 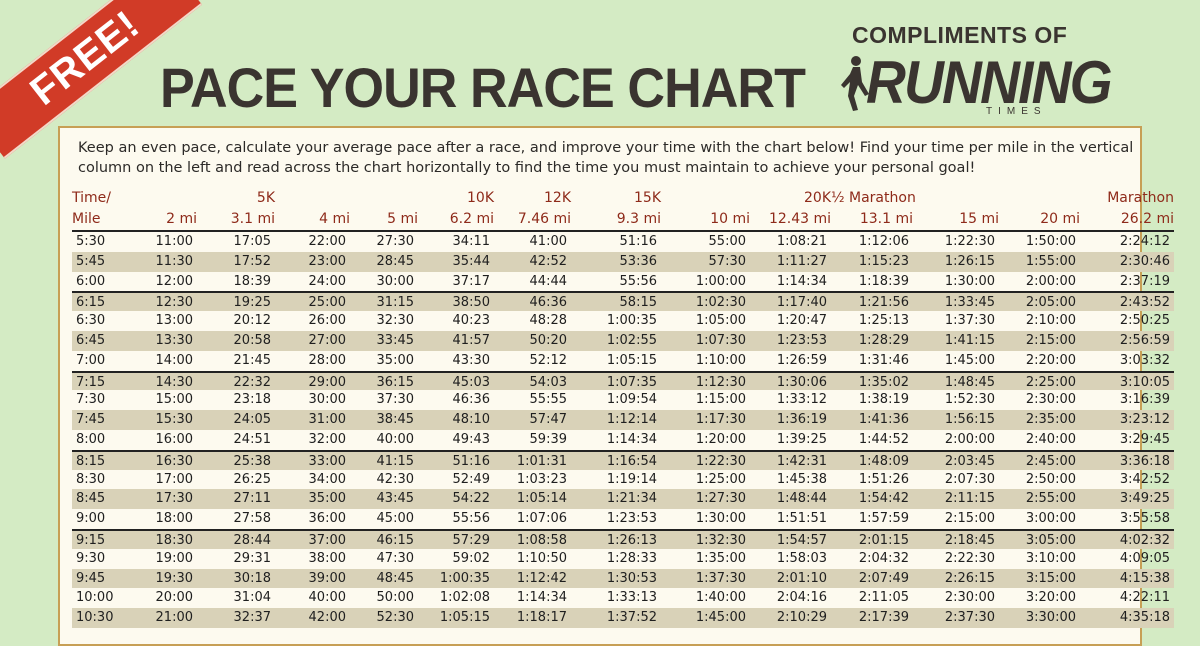 What do you see at coordinates (705, 420) in the screenshot?
I see `table-cell: 1:17:30` at bounding box center [705, 420].